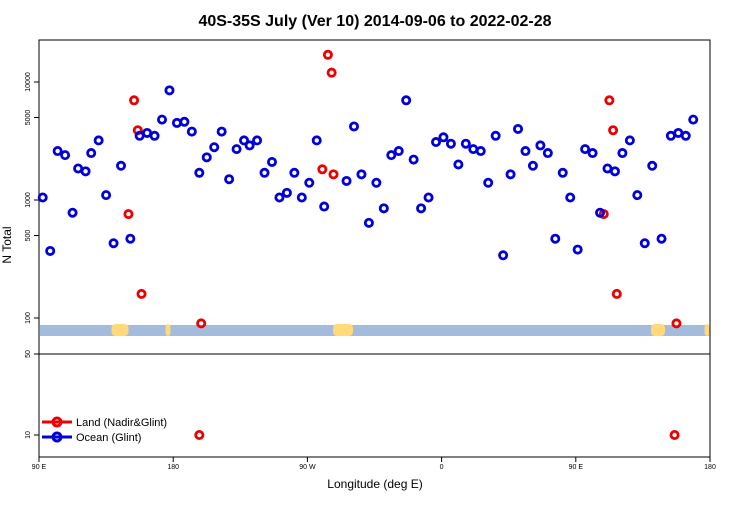  Describe the element at coordinates (57, 437) in the screenshot. I see `legend-ocean-marker` at that location.